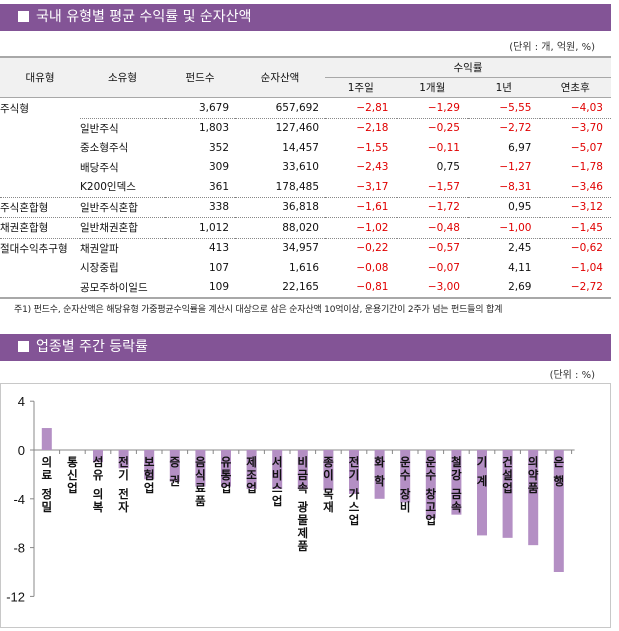  What do you see at coordinates (218, 147) in the screenshot?
I see `fund-count-cell: 352` at bounding box center [218, 147].